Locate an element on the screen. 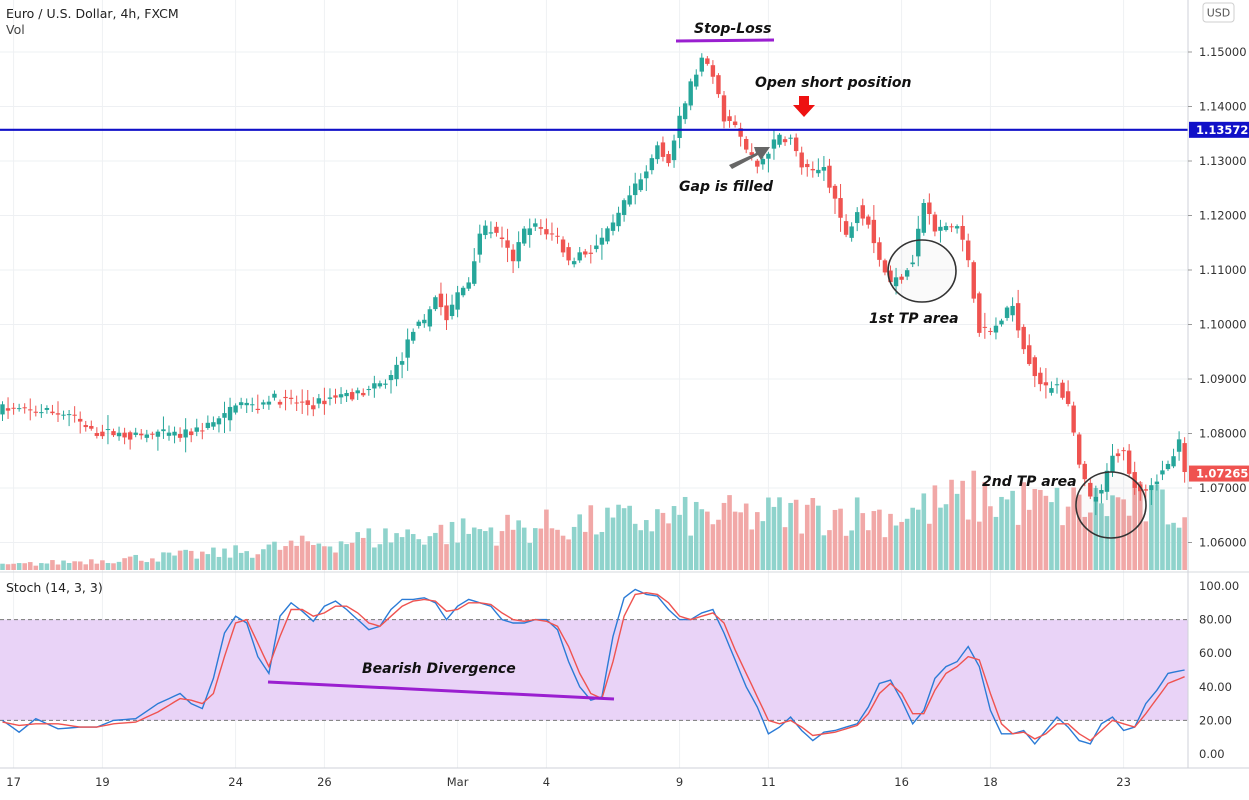  stop-loss-underline is located at coordinates (725, 40).